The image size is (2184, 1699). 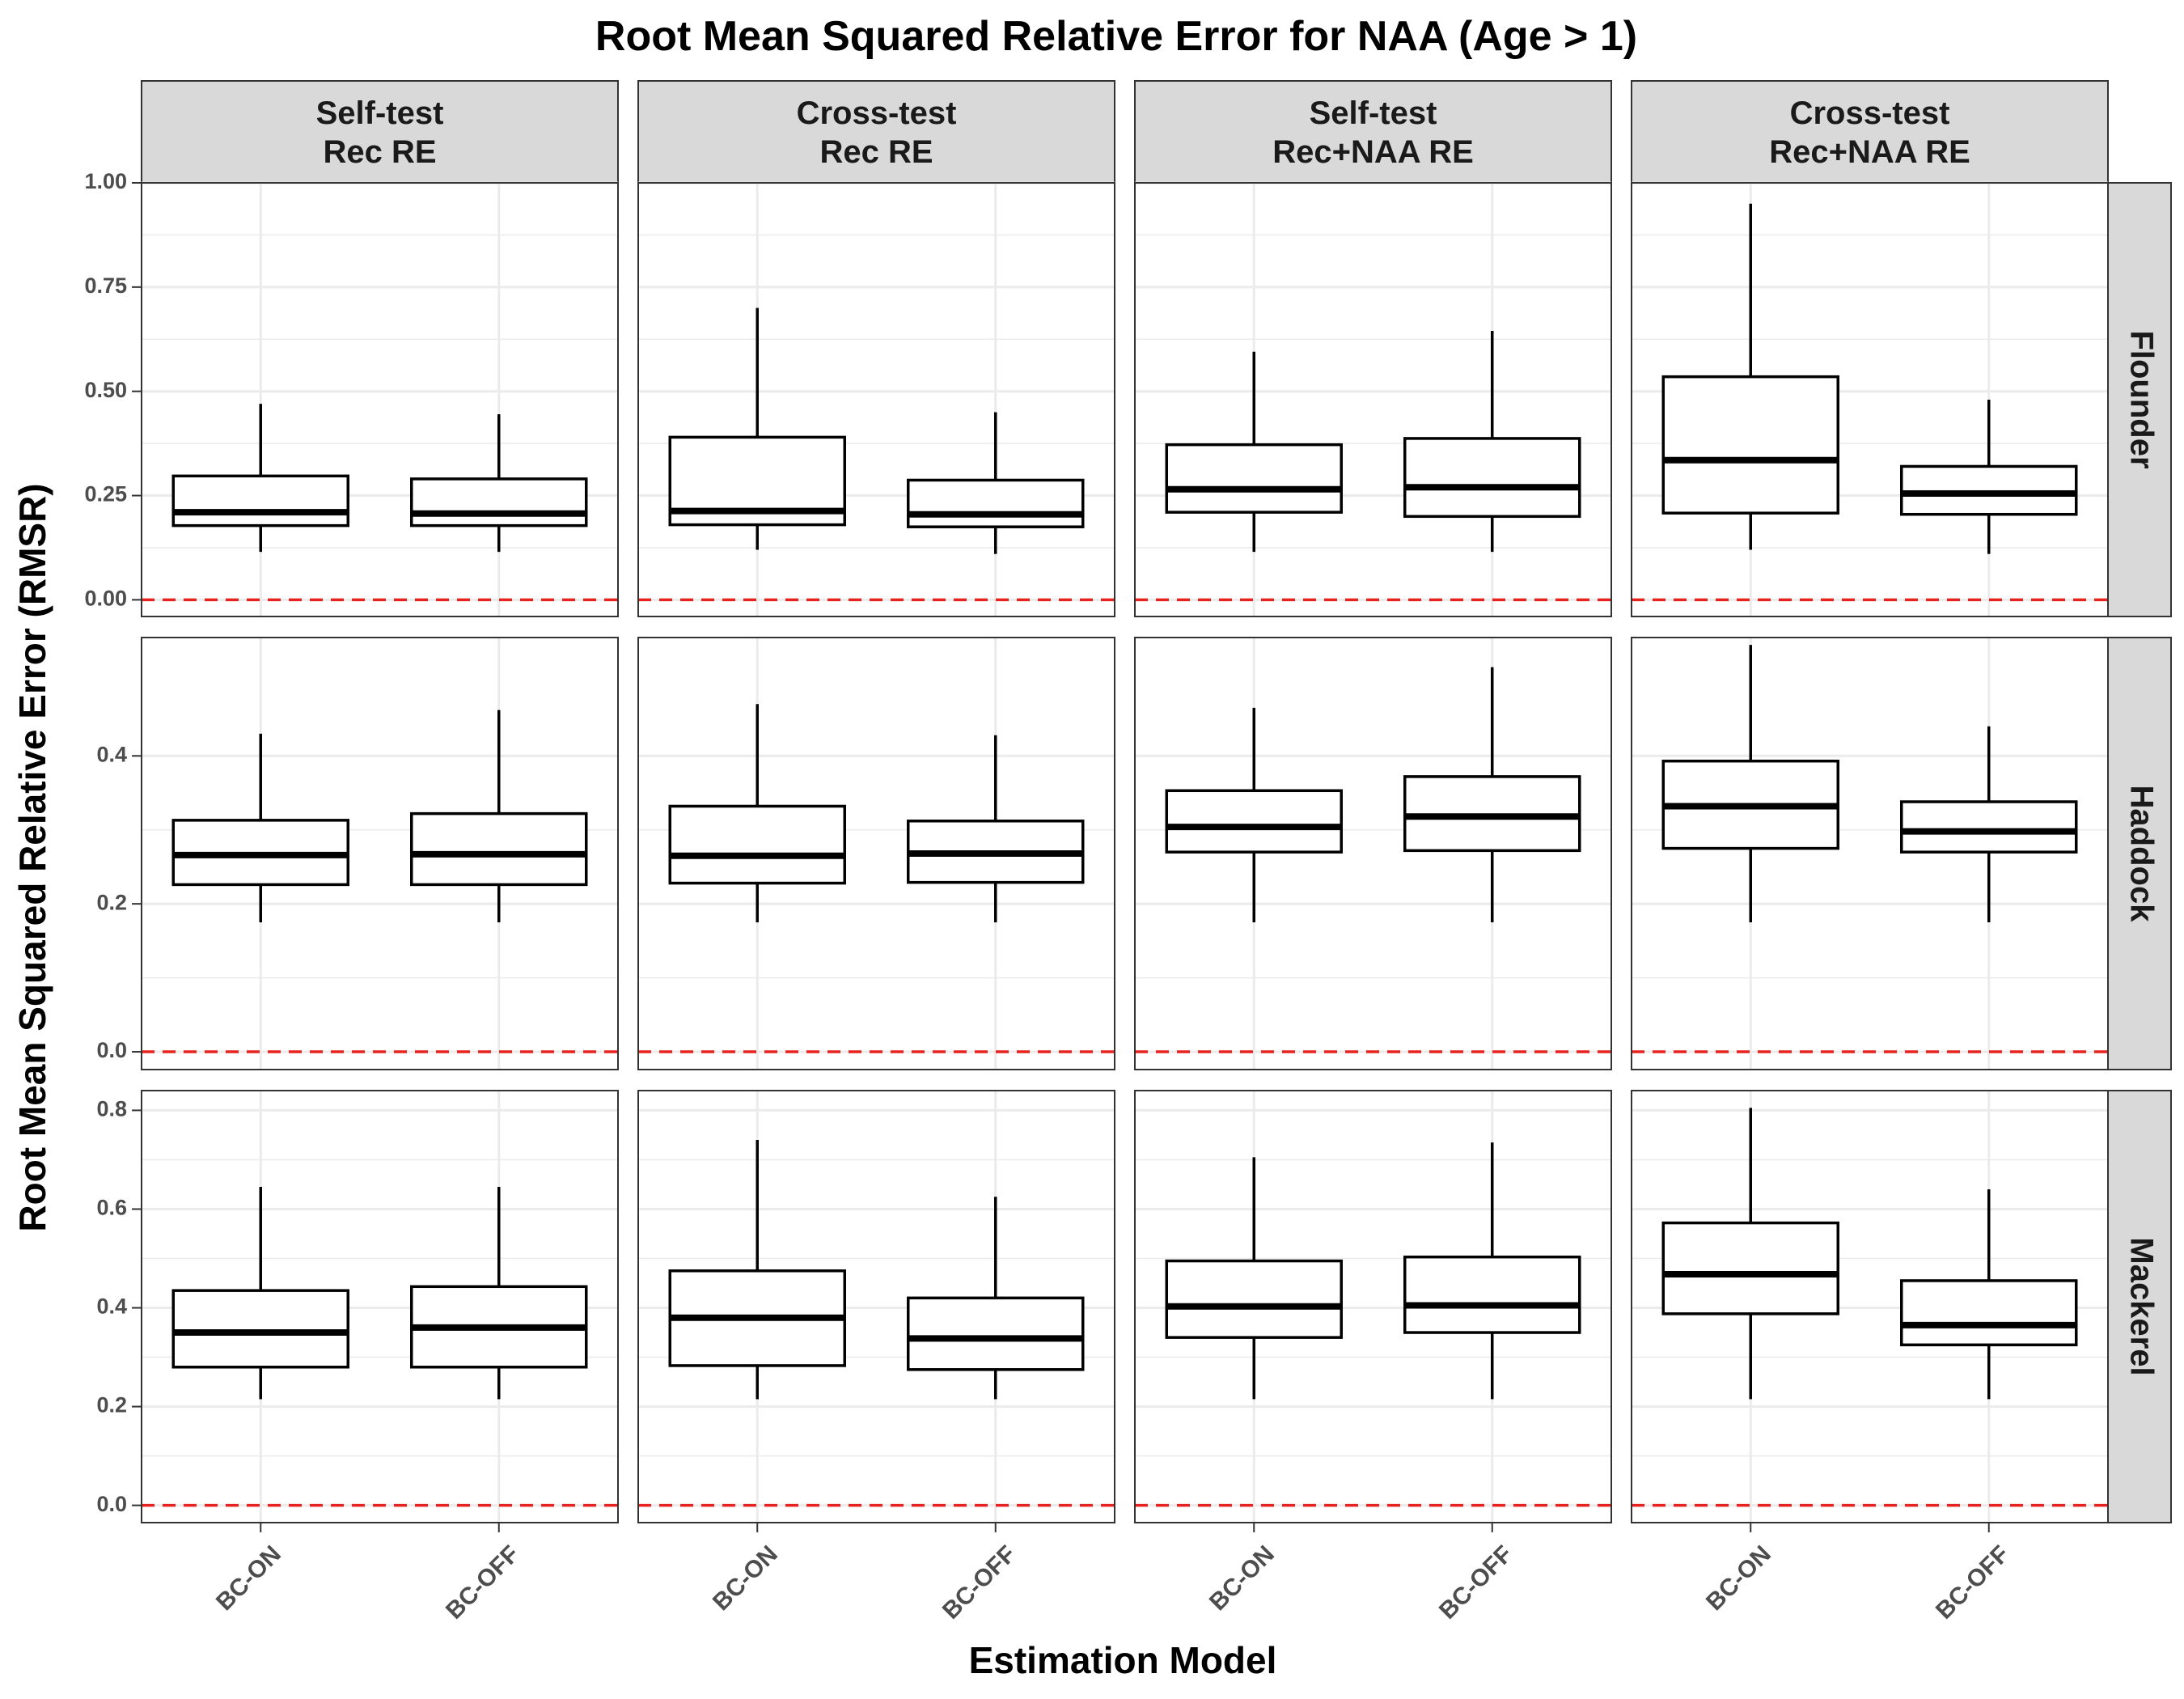 I want to click on column-strip-label: Self-test Rec+NAA RE, so click(x=1373, y=132).